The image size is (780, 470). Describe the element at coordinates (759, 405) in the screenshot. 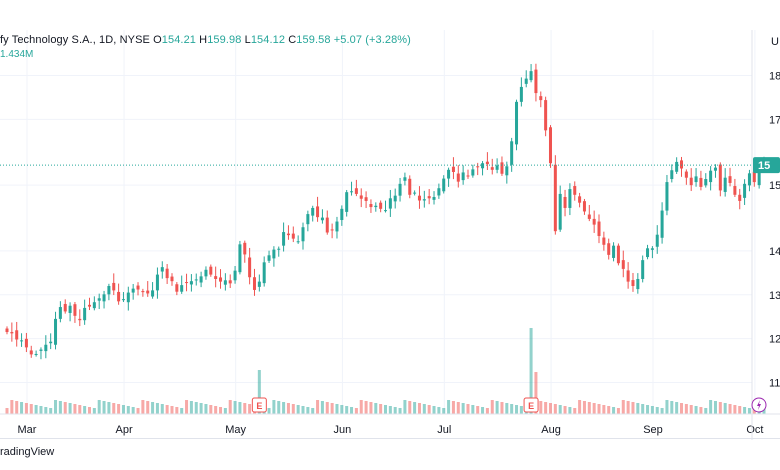

I see `lightning-glyph` at that location.